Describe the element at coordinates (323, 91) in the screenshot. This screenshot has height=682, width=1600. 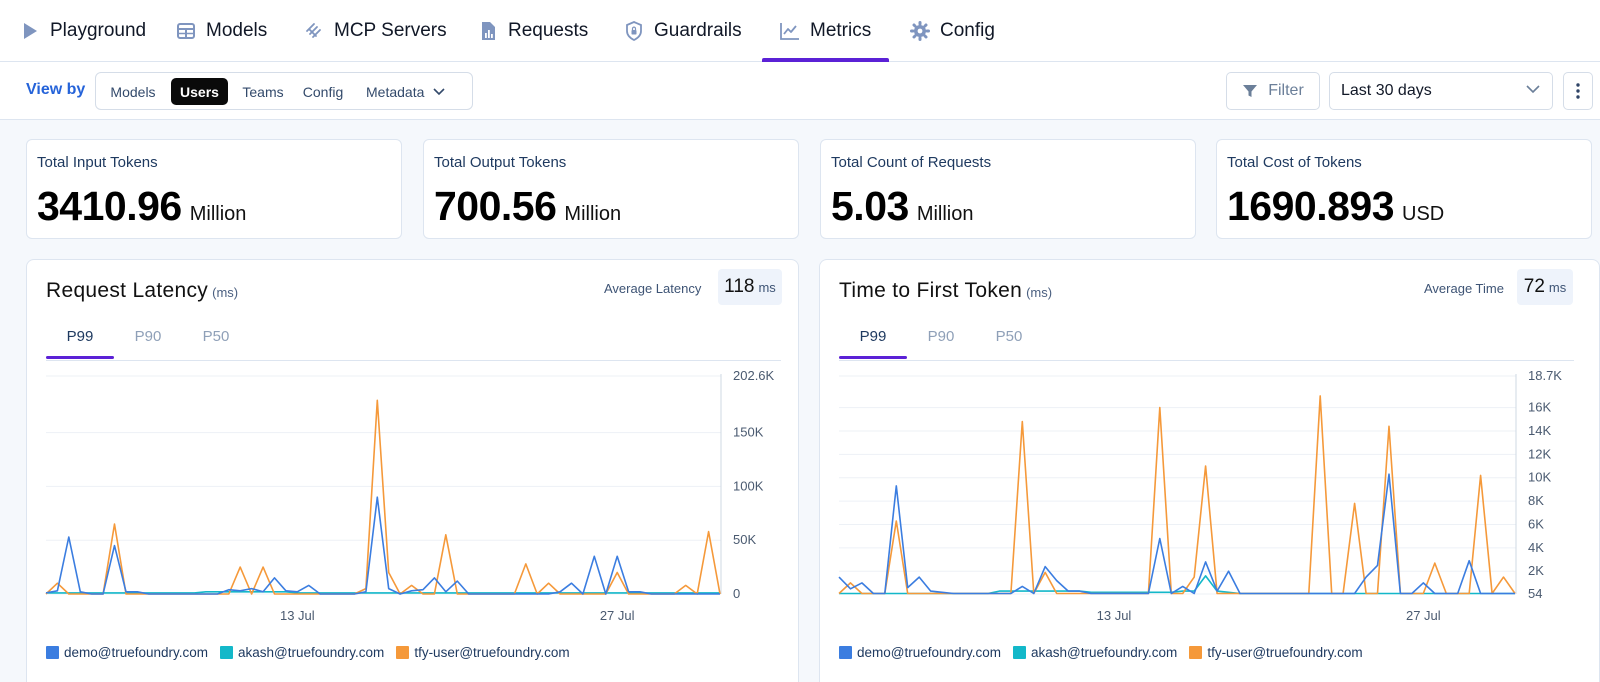
I see `view-by-config: Config` at that location.